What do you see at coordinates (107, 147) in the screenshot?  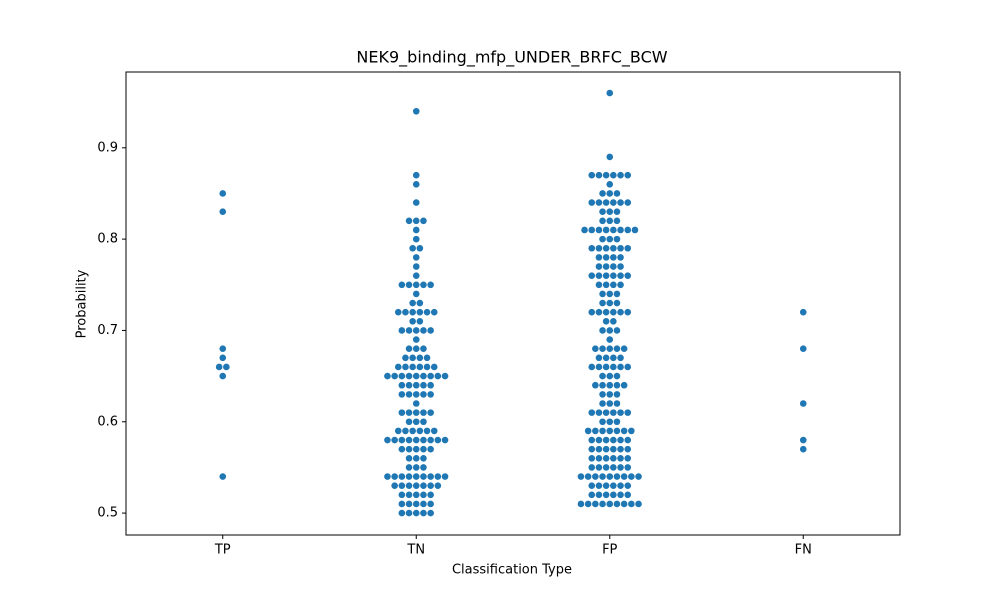 I see `y-tick-label: 0.9` at bounding box center [107, 147].